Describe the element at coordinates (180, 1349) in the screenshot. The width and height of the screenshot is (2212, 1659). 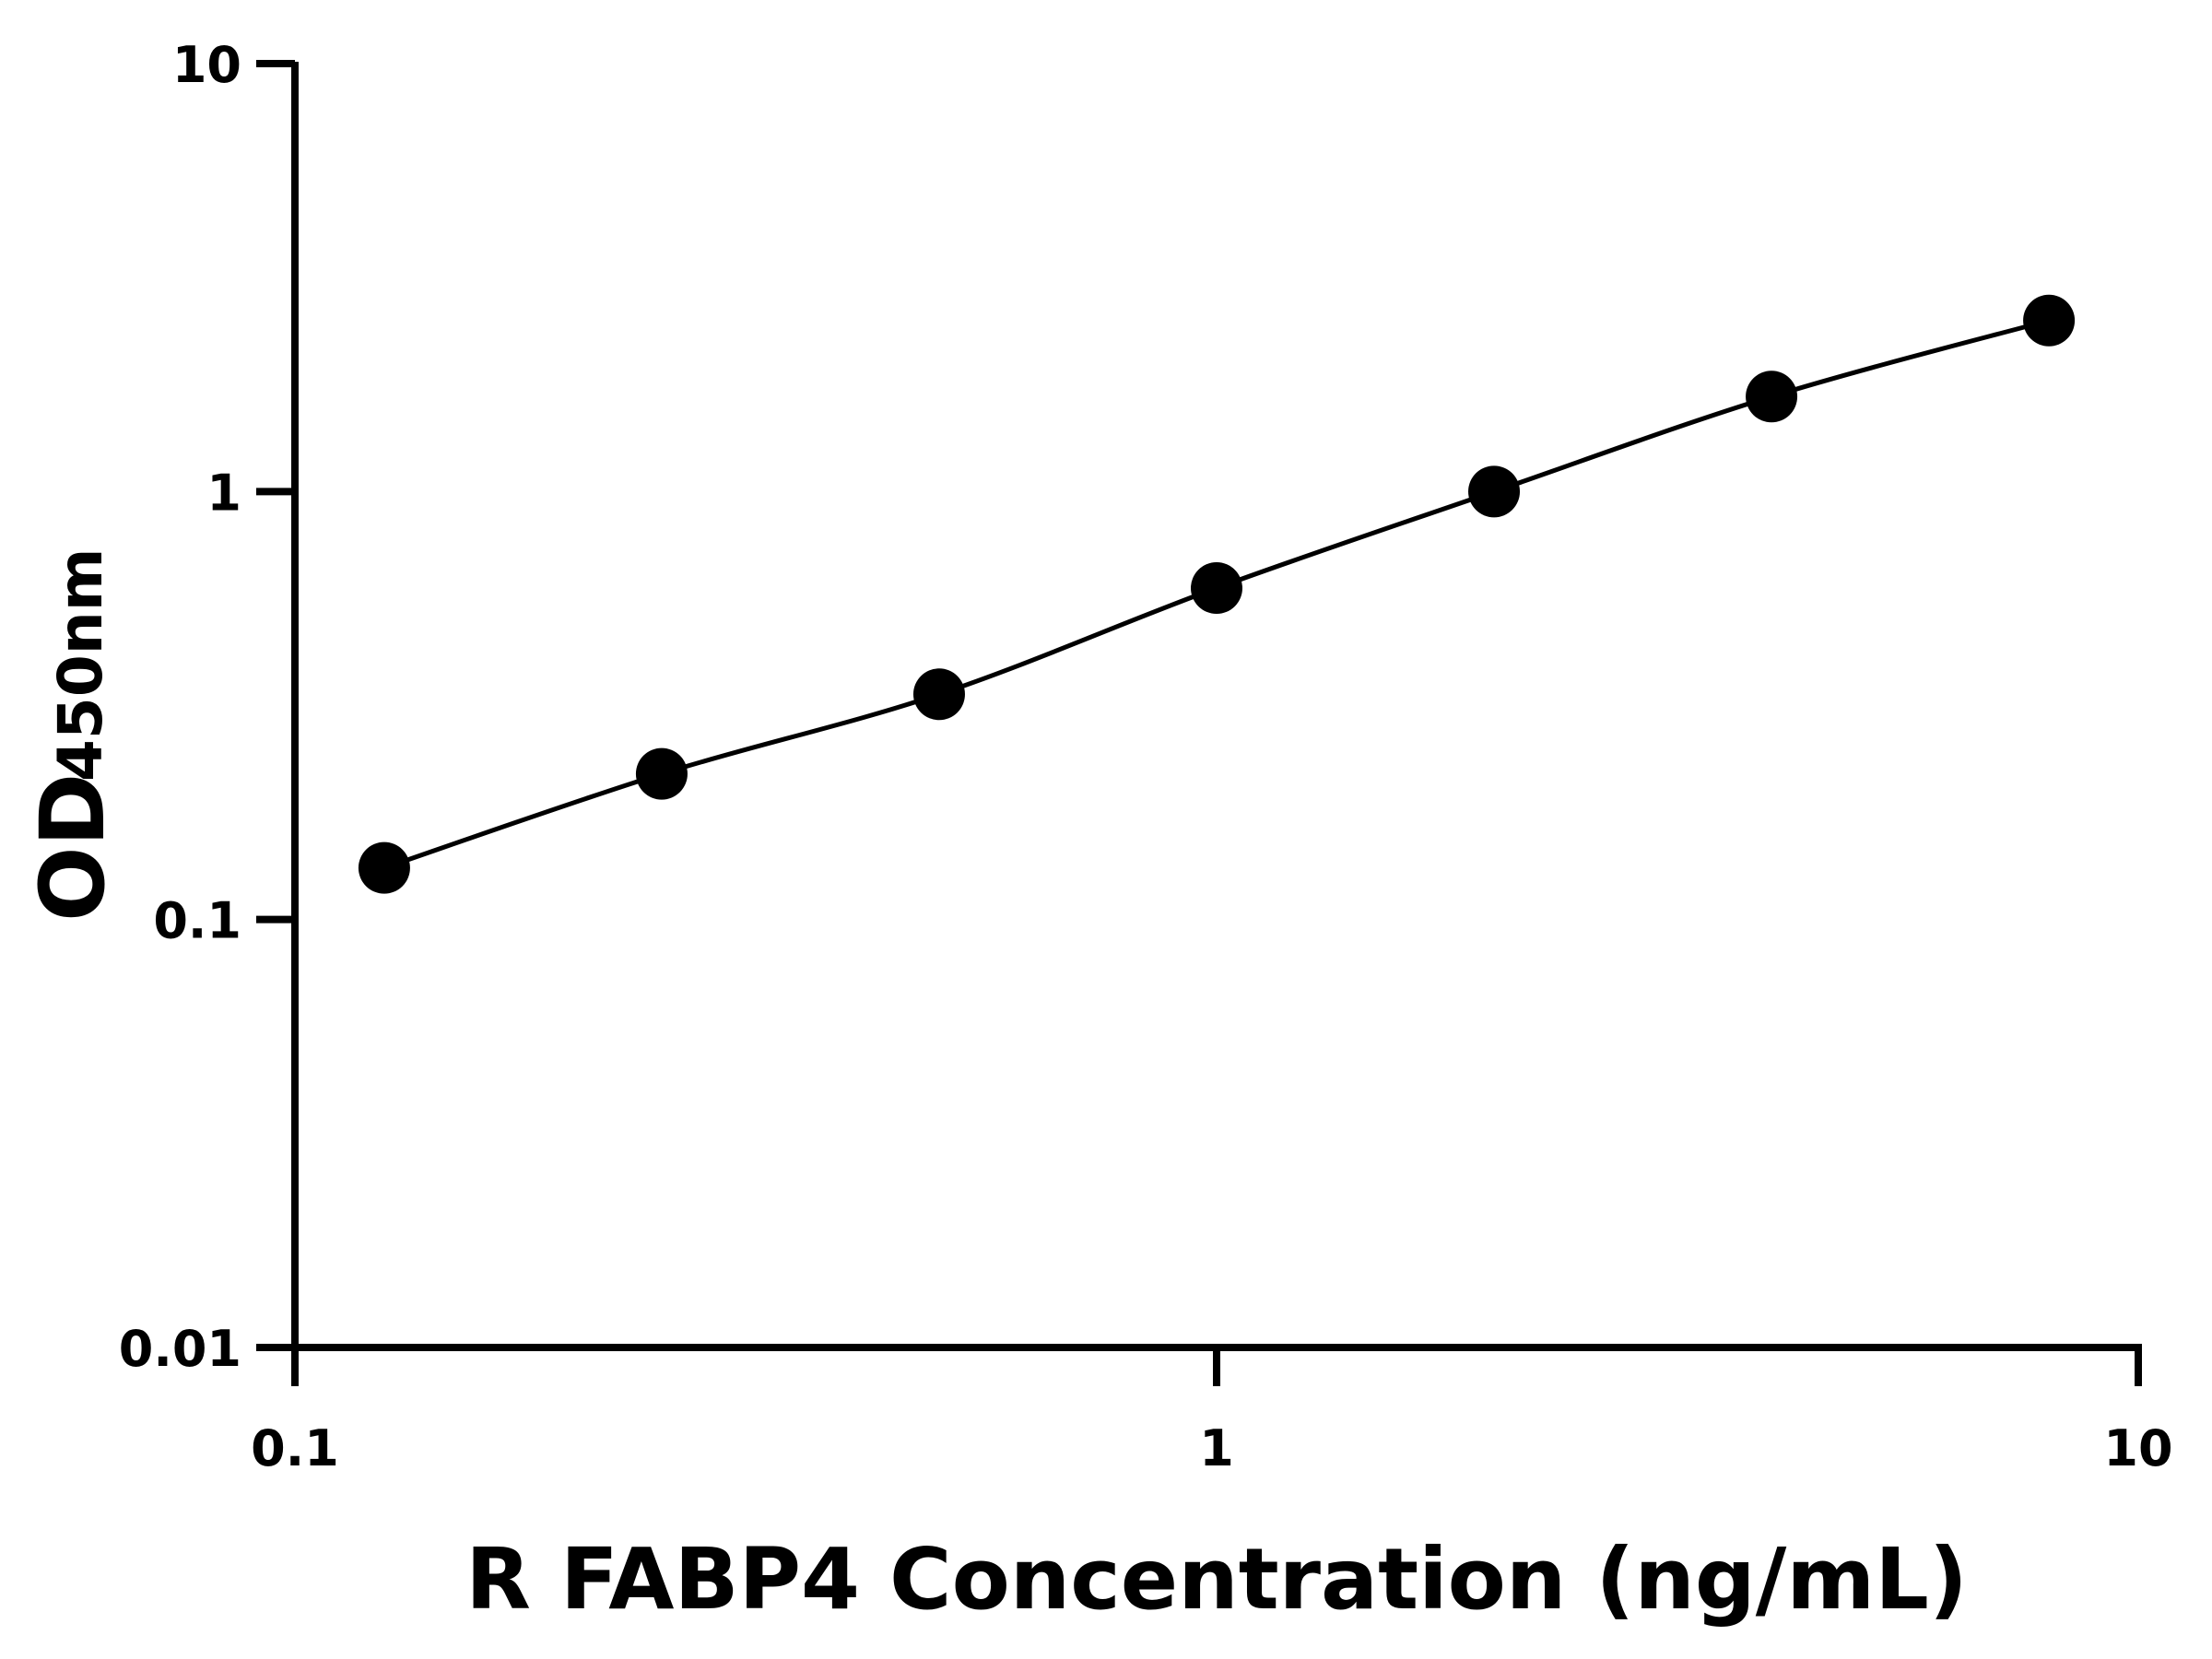
I see `y-tick-label: 0.01` at that location.